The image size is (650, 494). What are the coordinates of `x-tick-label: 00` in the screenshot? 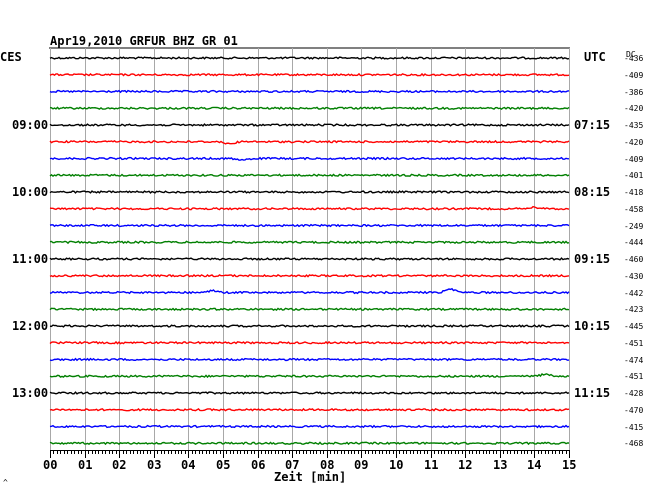 It's located at (50, 465).